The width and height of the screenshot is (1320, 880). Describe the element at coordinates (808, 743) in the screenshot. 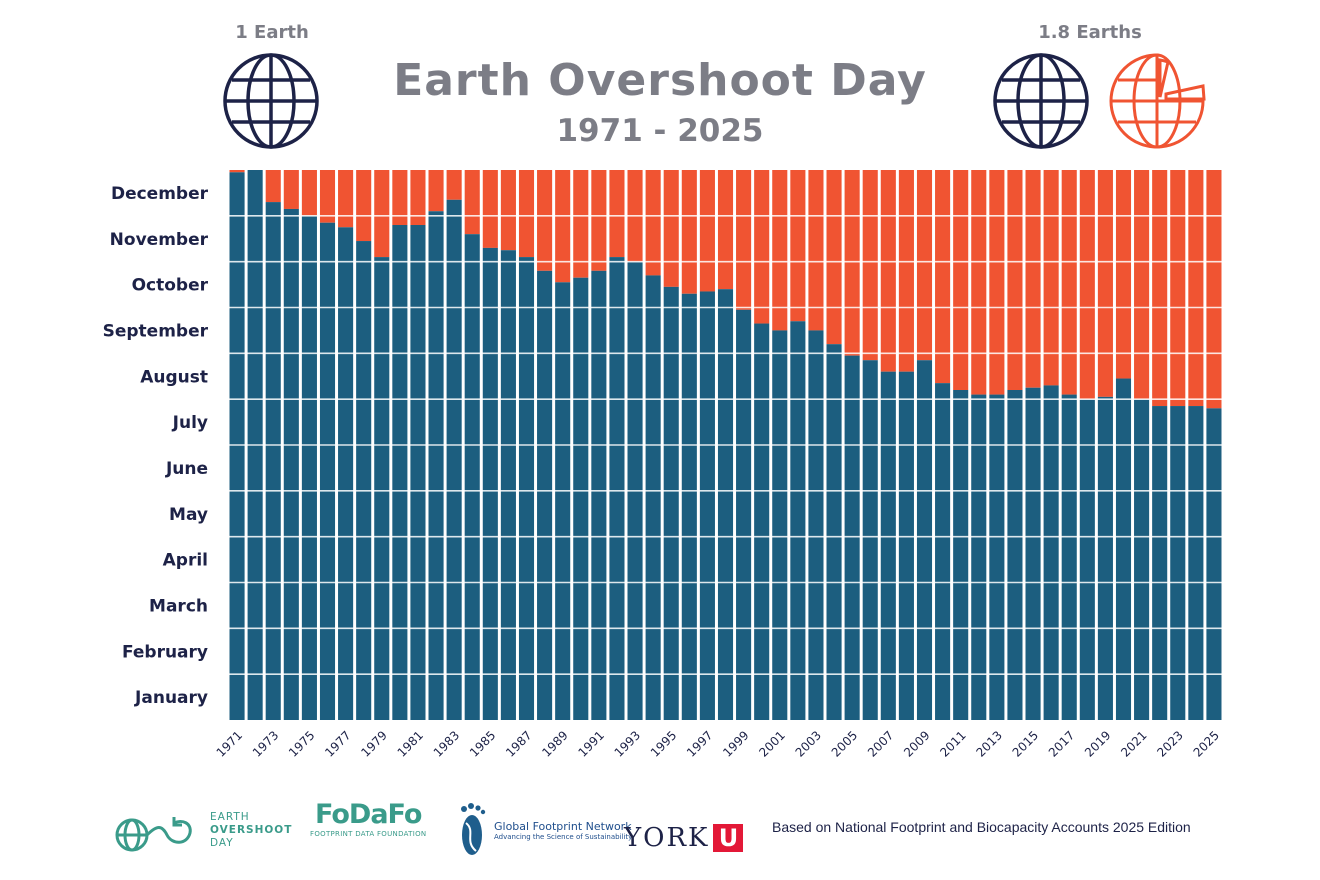

I see `year-label-2003: 2003` at that location.